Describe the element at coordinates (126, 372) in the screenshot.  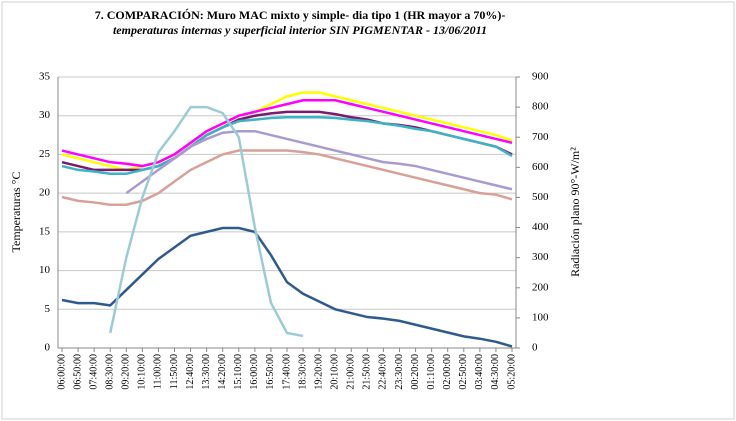
I see `x-tick-label: 09:20:00` at that location.